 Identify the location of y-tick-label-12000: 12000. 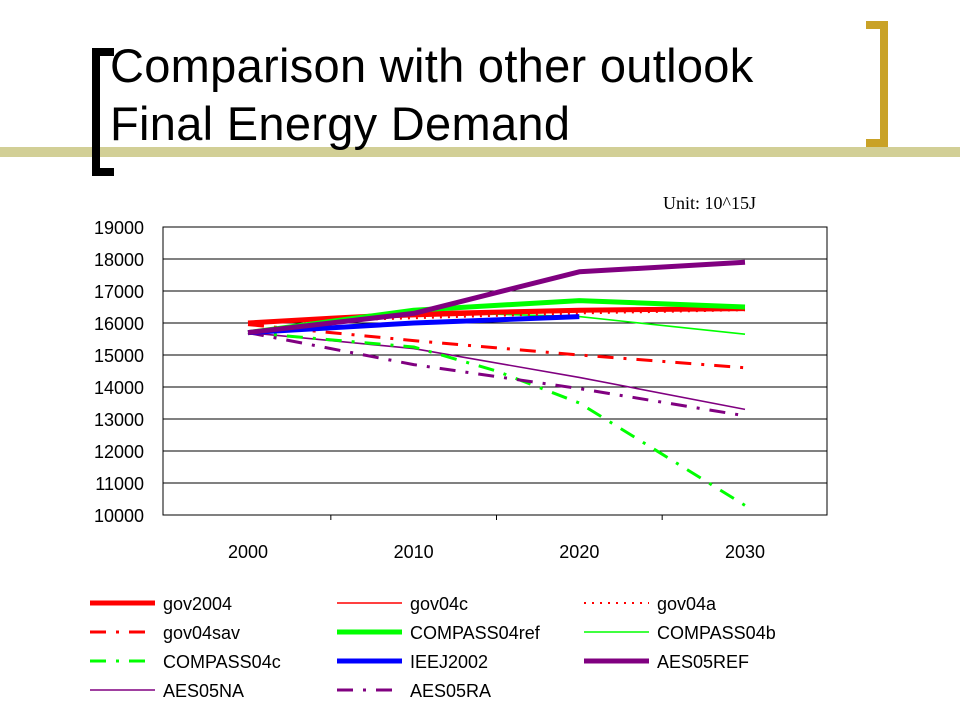
(119, 452).